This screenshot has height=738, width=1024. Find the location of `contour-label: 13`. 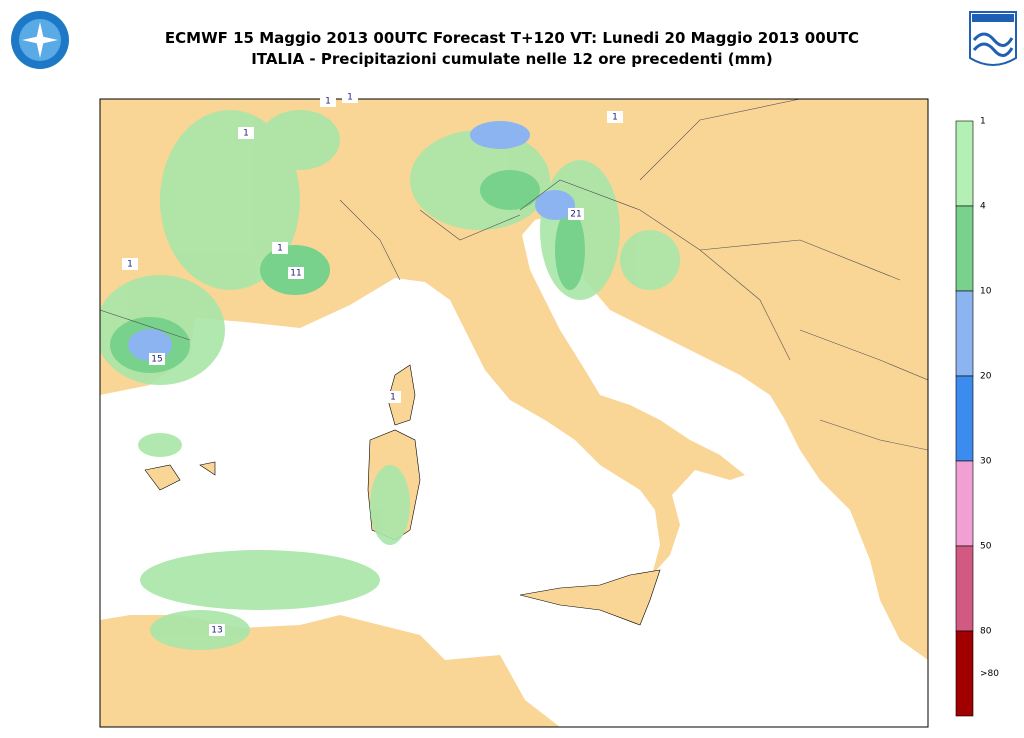

contour-label: 13 is located at coordinates (216, 631).